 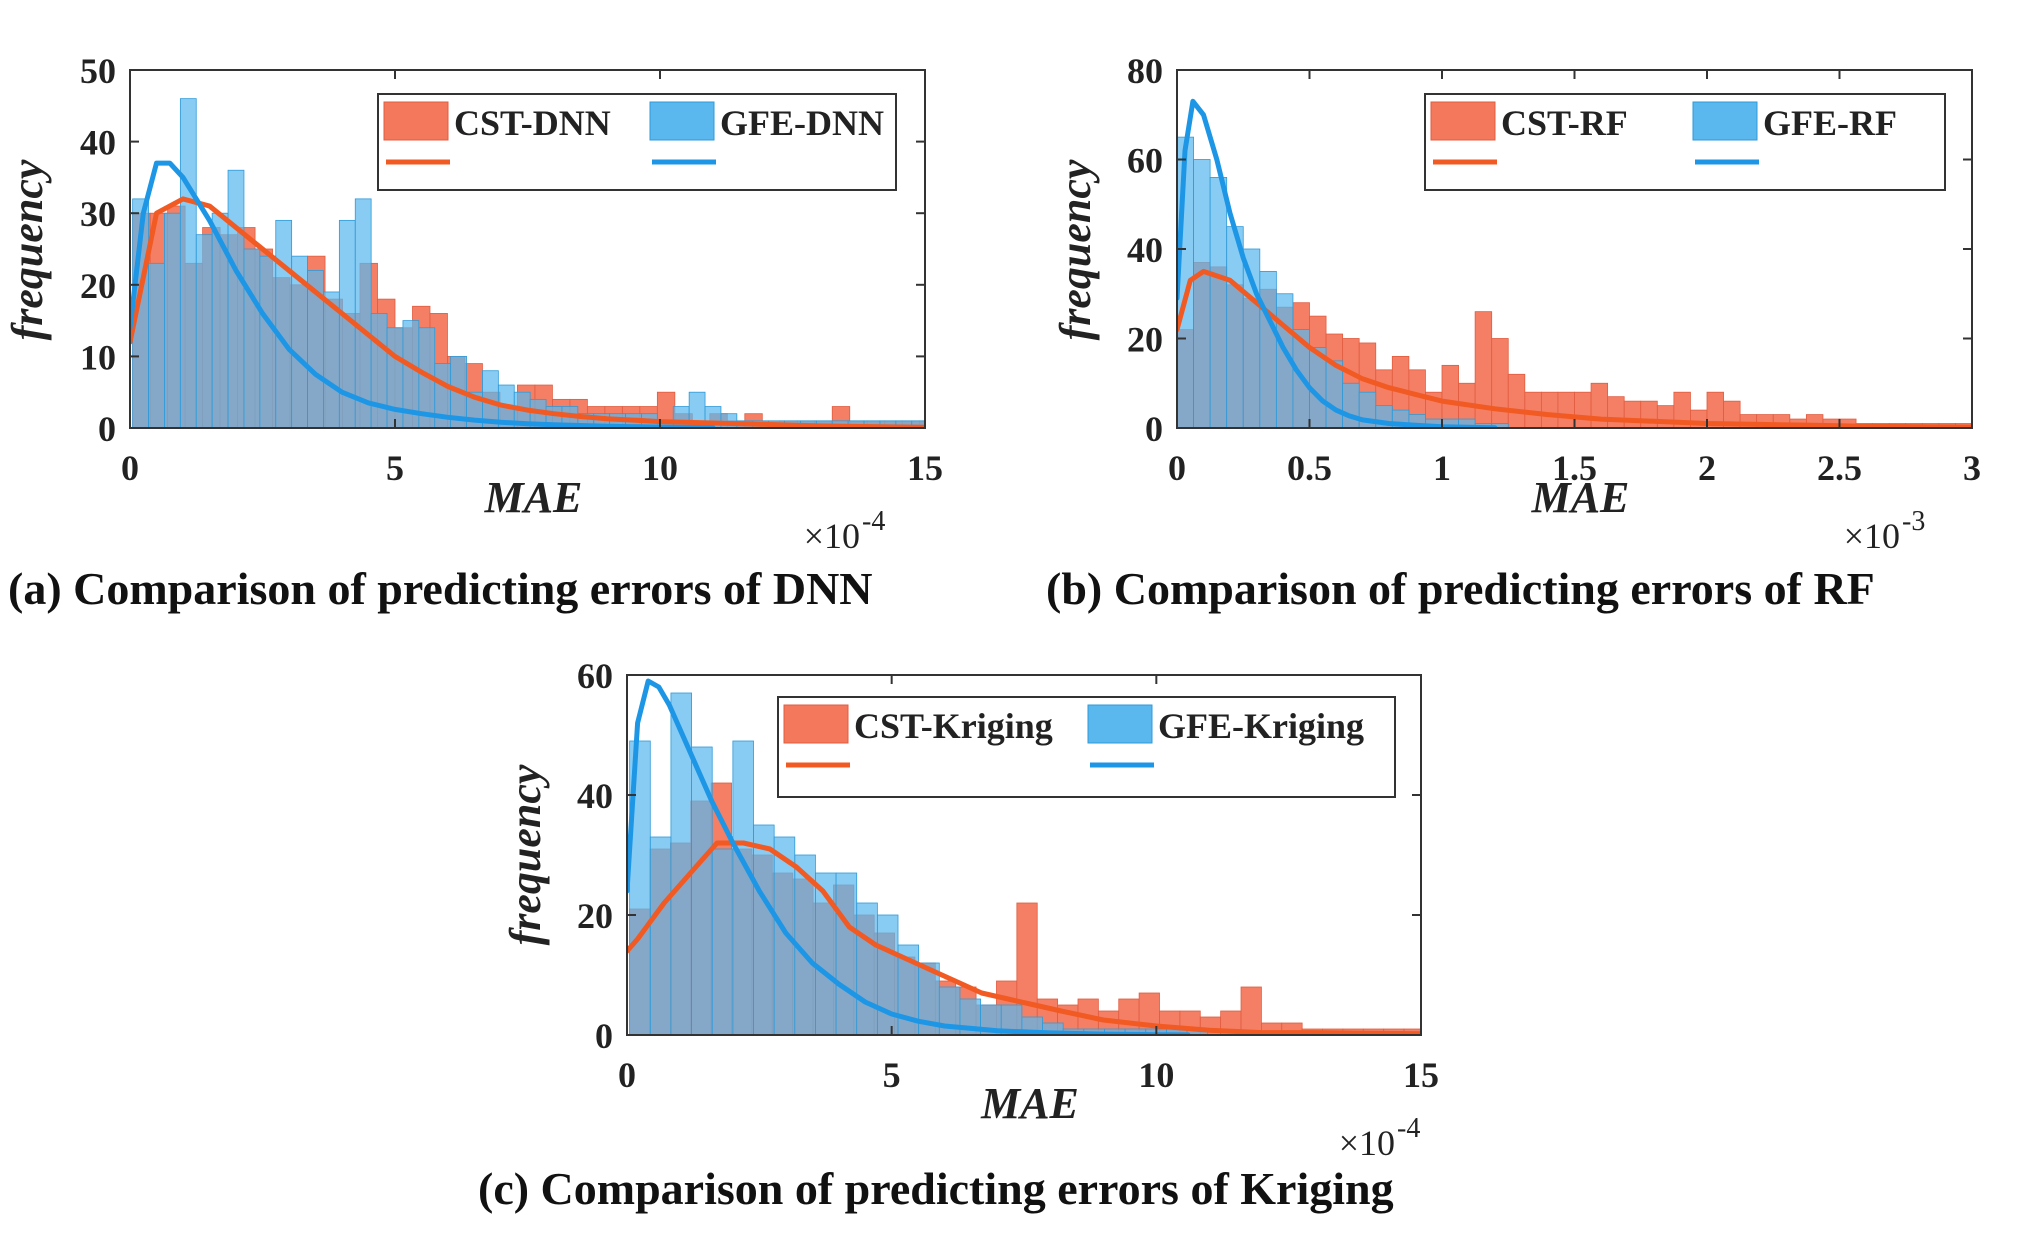 What do you see at coordinates (627, 1075) in the screenshot?
I see `xtick-label-c-0: 0` at bounding box center [627, 1075].